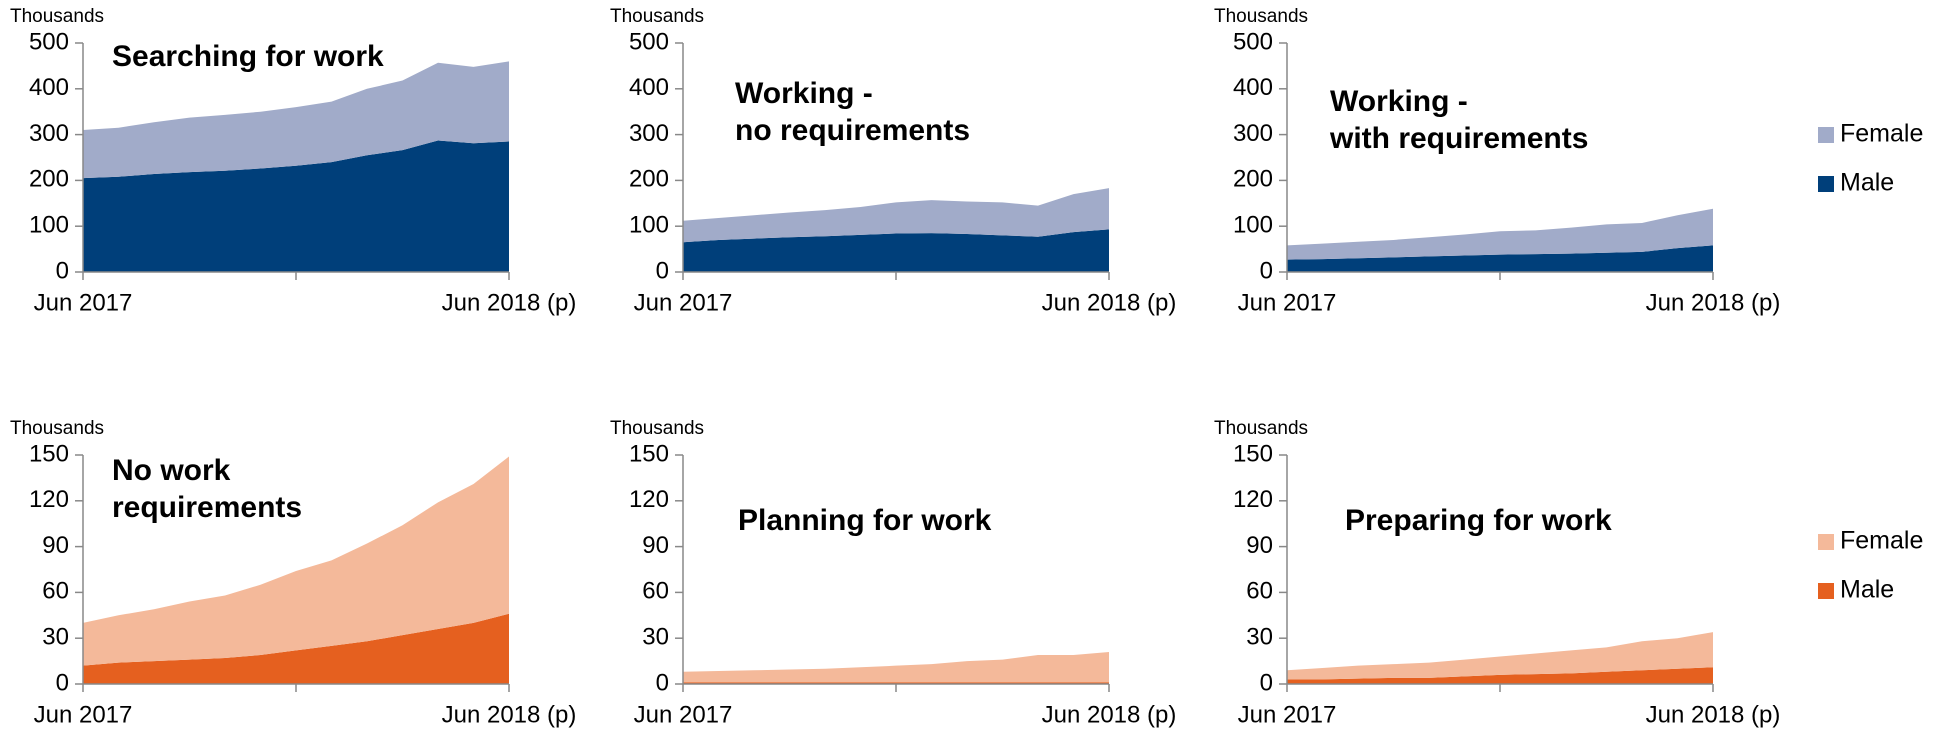  Describe the element at coordinates (865, 520) in the screenshot. I see `panel-title: Planning for work` at that location.